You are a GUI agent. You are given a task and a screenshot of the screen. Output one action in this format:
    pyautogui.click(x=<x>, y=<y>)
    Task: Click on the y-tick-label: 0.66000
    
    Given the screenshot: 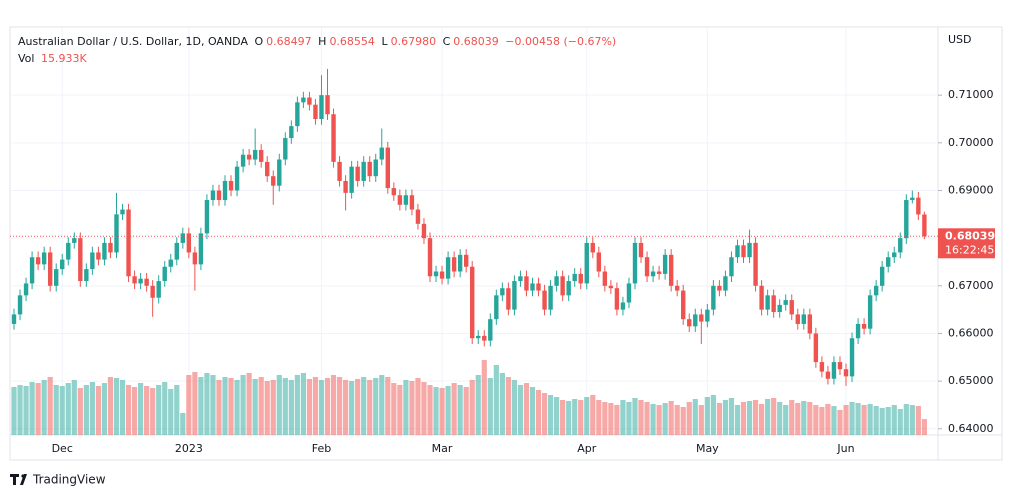 What is the action you would take?
    pyautogui.click(x=971, y=332)
    